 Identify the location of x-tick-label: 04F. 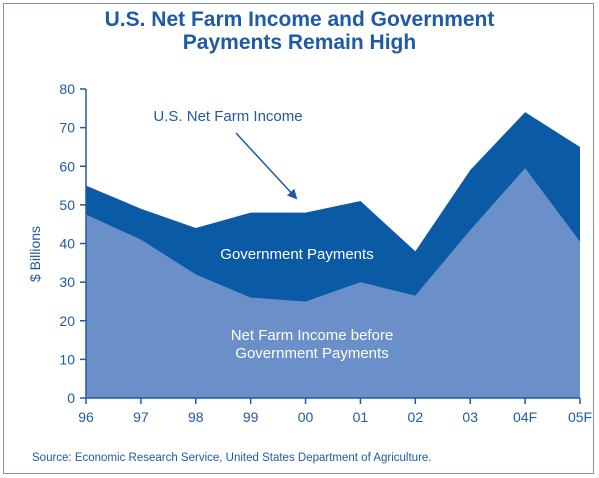
(525, 417).